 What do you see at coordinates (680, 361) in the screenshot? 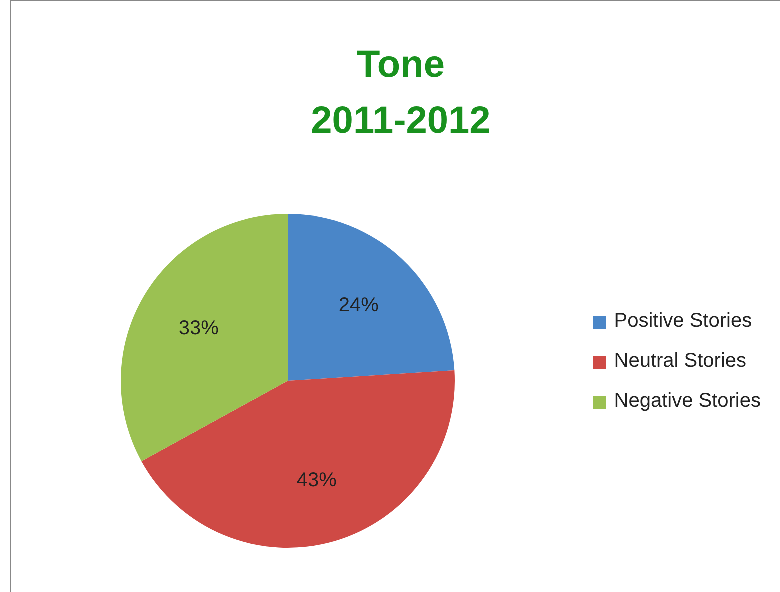
I see `legend-label: Neutral Stories` at bounding box center [680, 361].